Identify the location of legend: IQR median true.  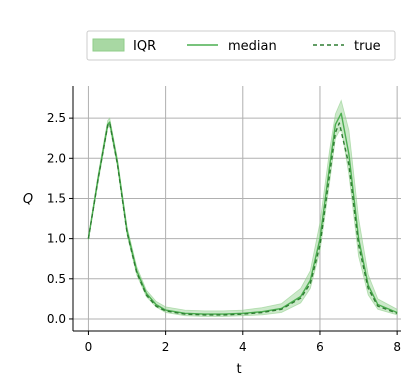
(241, 45).